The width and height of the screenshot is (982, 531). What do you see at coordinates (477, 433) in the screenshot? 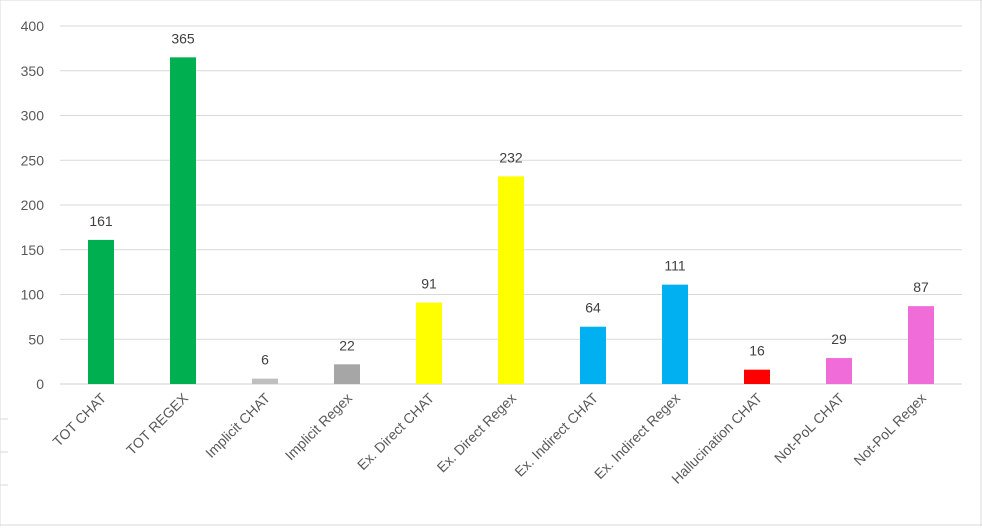
I see `x-tick-label: Ex. Direct Regex` at bounding box center [477, 433].